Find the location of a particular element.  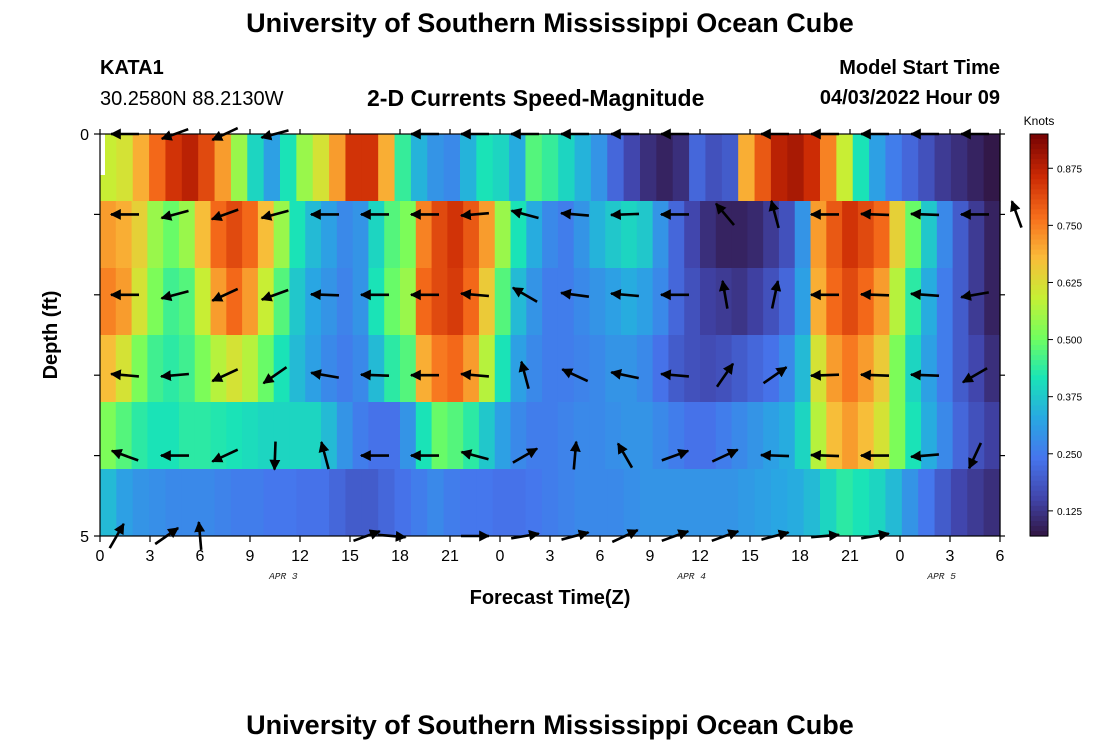

x-tick-label: 18 is located at coordinates (800, 556).